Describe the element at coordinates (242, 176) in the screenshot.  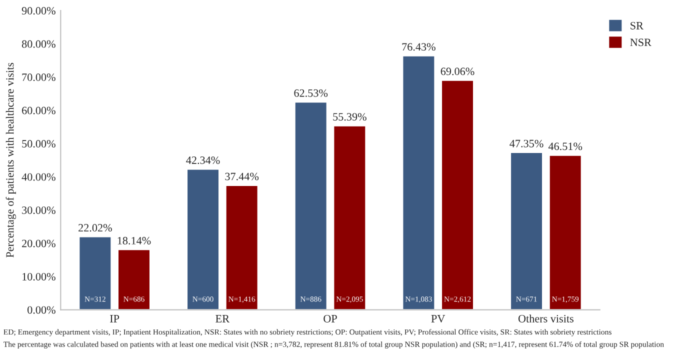
I see `data-label: 37.44%` at that location.